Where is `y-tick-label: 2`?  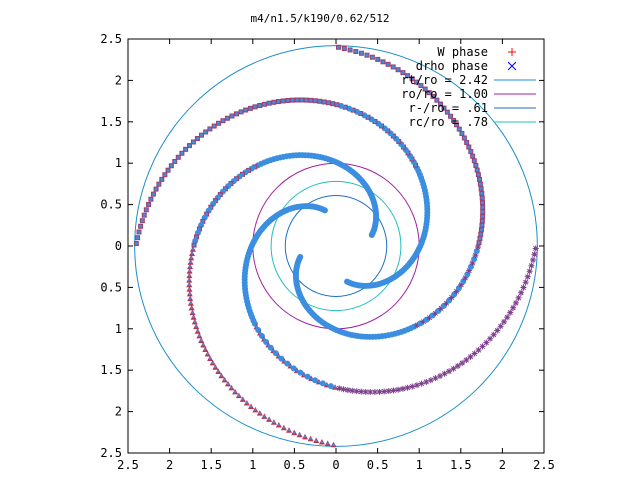 y-tick-label: 2 is located at coordinates (118, 80).